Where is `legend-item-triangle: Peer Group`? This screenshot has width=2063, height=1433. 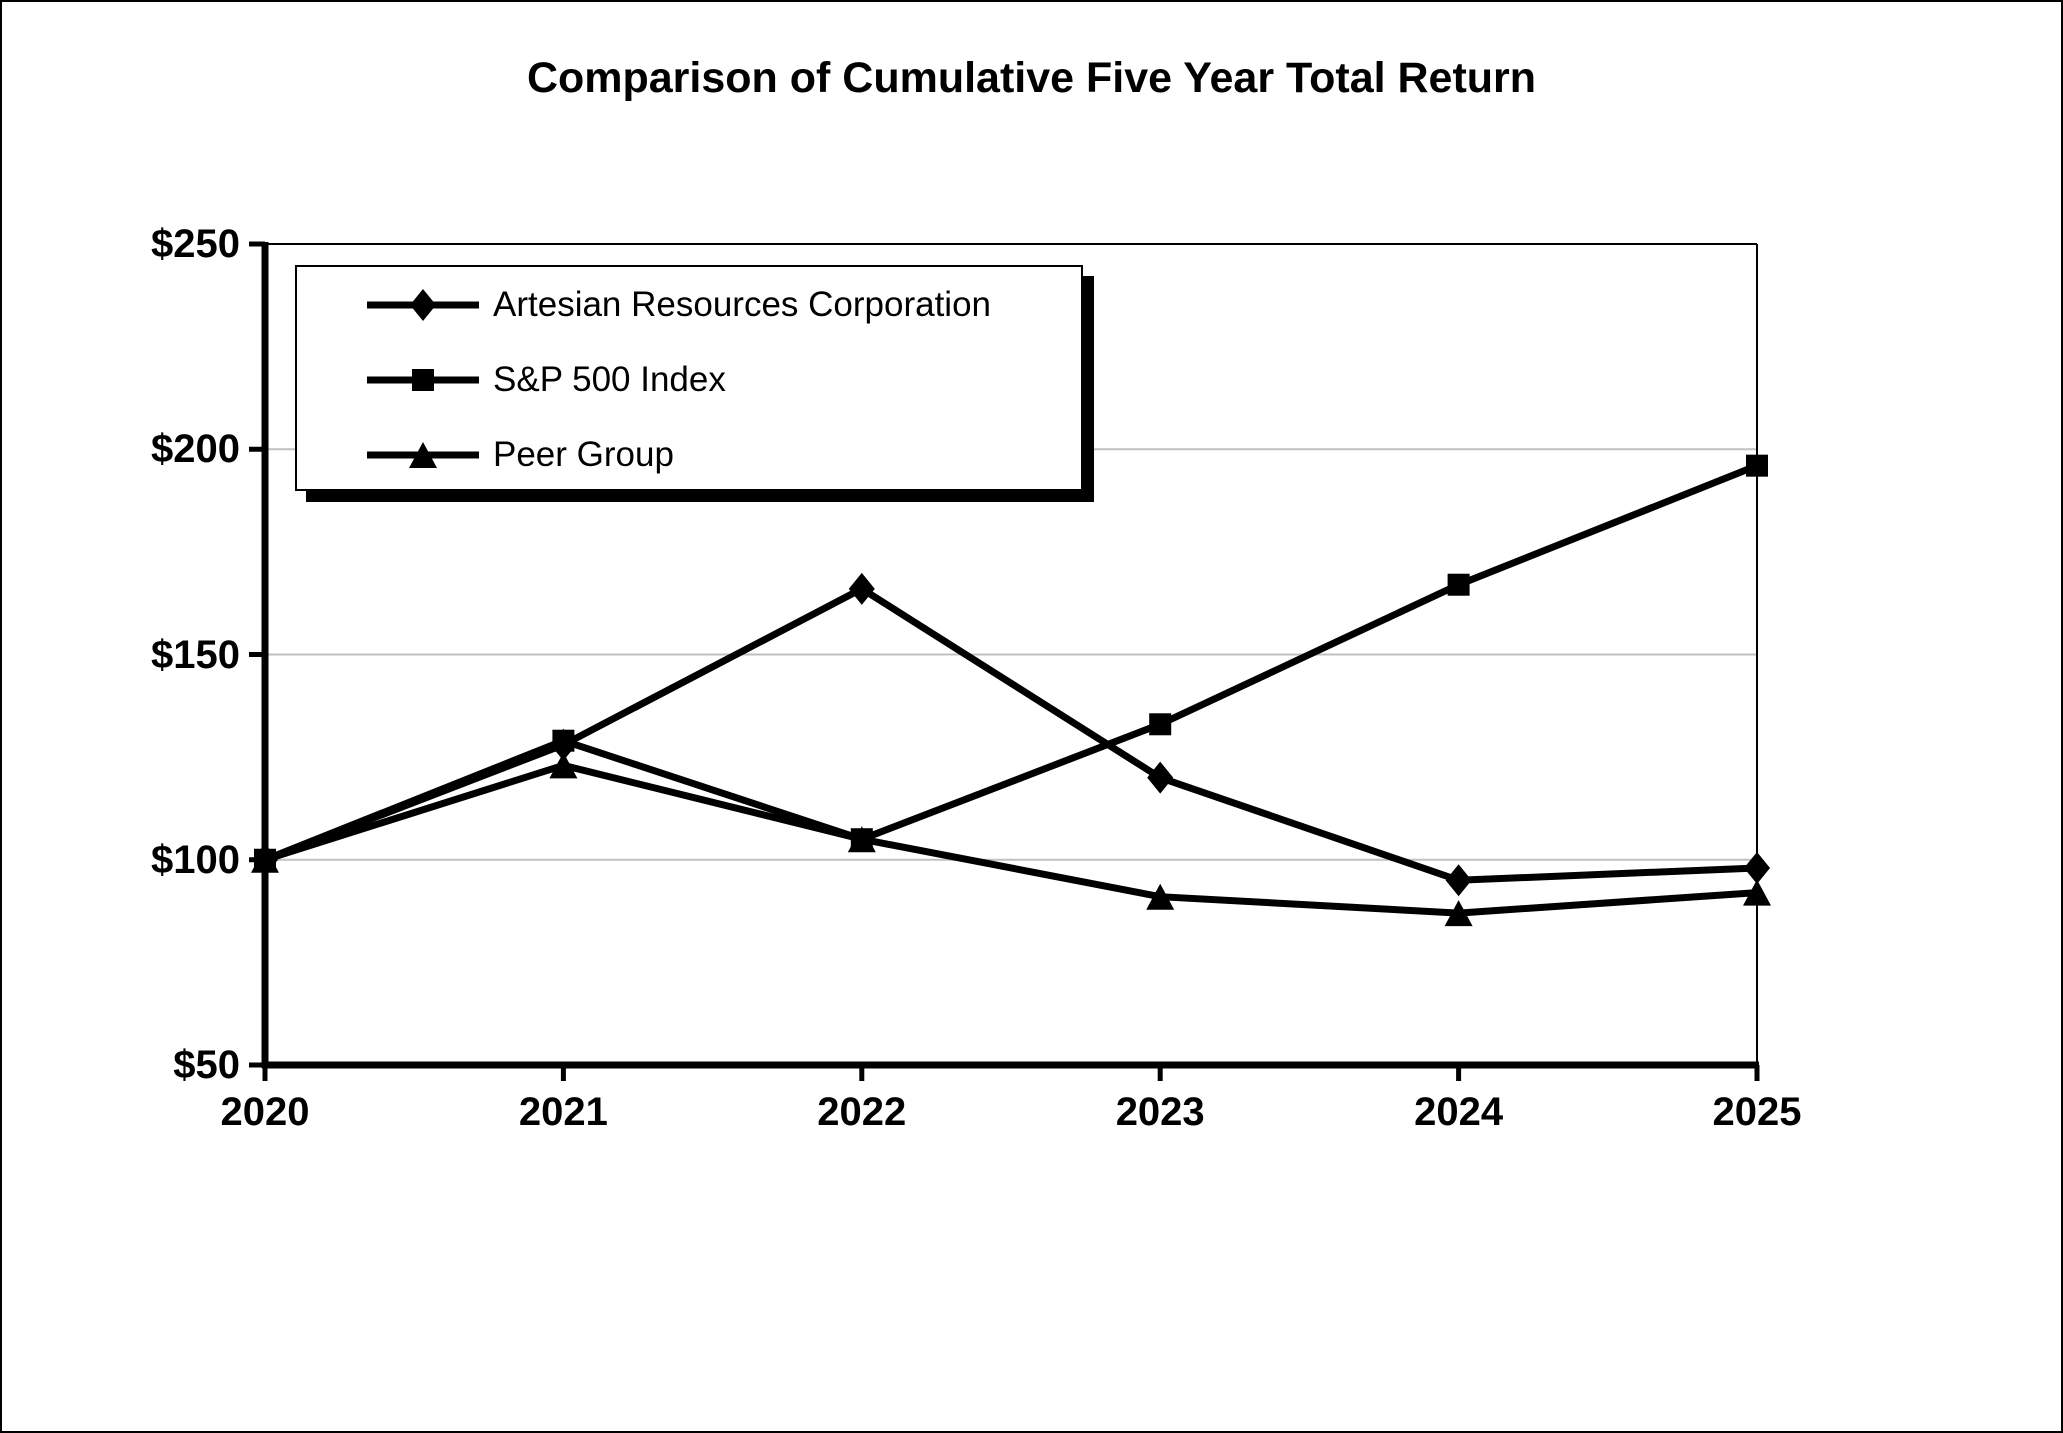 legend-item-triangle: Peer Group is located at coordinates (520, 455).